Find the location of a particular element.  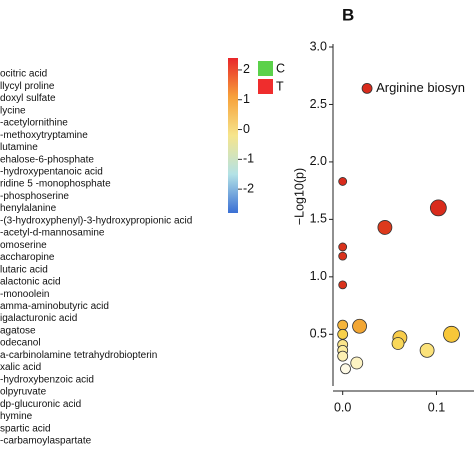

row-label: -phosphoserine is located at coordinates (34, 196).